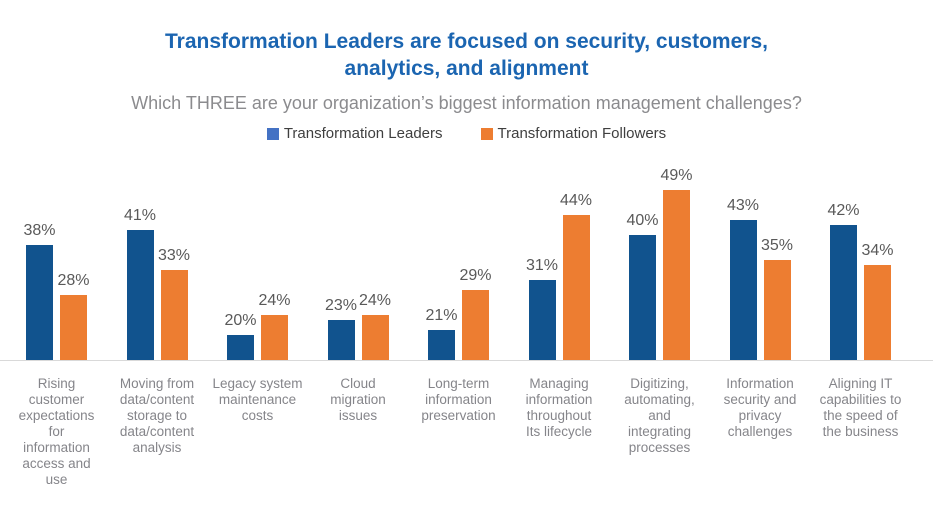  Describe the element at coordinates (777, 245) in the screenshot. I see `value-label-followers: 35%` at that location.